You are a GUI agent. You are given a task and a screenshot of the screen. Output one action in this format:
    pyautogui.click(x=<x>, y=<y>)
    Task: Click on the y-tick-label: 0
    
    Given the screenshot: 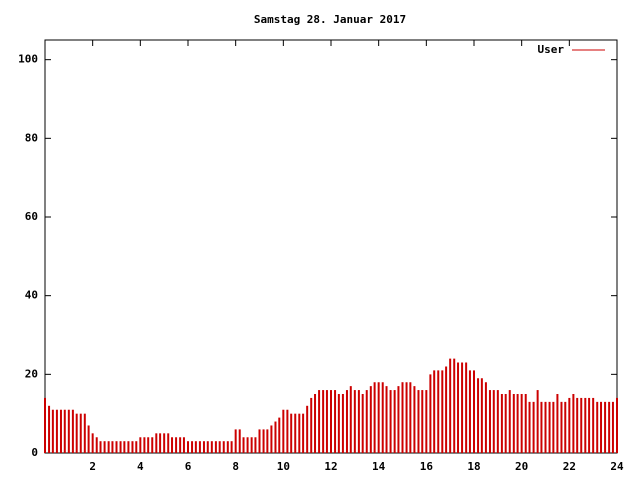 What is the action you would take?
    pyautogui.click(x=34, y=452)
    